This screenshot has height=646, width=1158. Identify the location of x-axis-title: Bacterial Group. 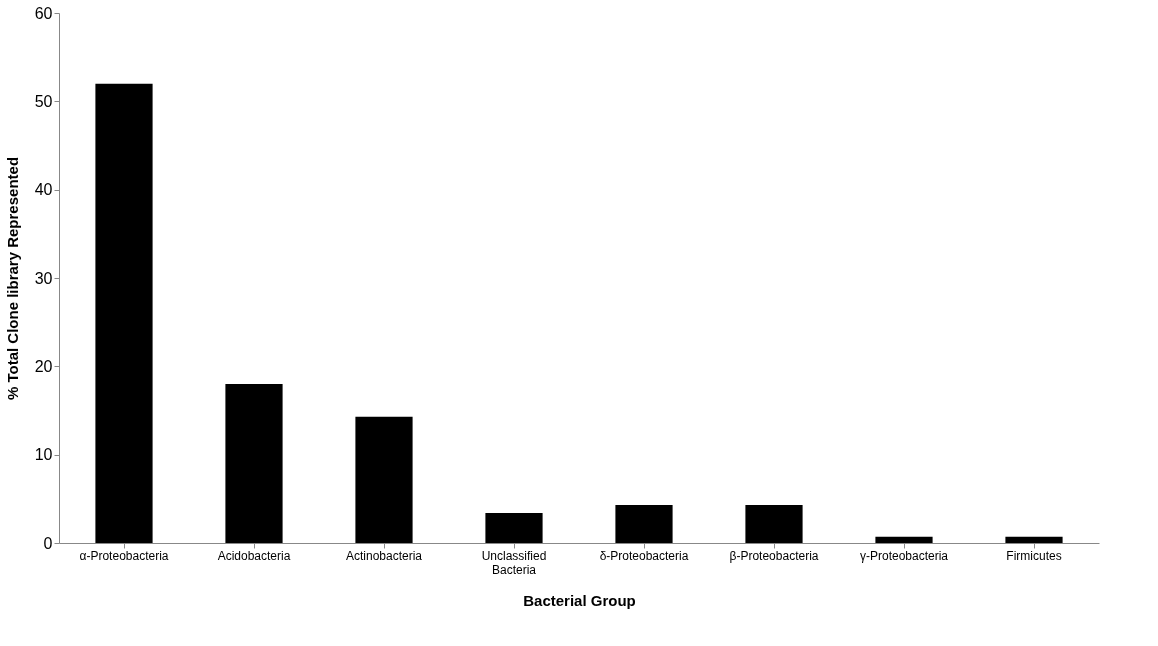
(579, 600).